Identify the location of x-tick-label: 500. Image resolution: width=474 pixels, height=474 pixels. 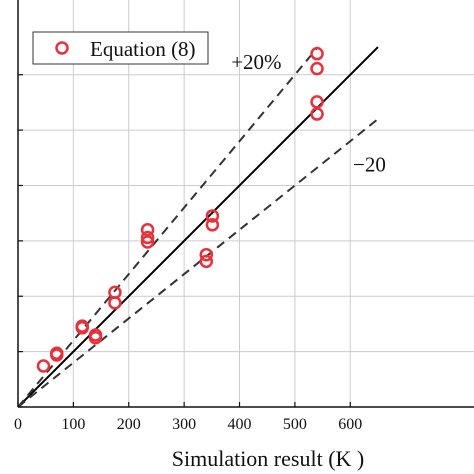
(295, 424).